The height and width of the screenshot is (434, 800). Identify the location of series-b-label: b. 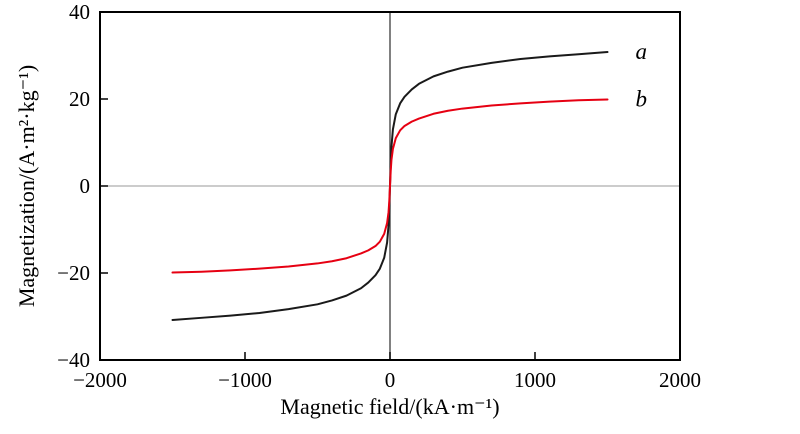
(642, 98).